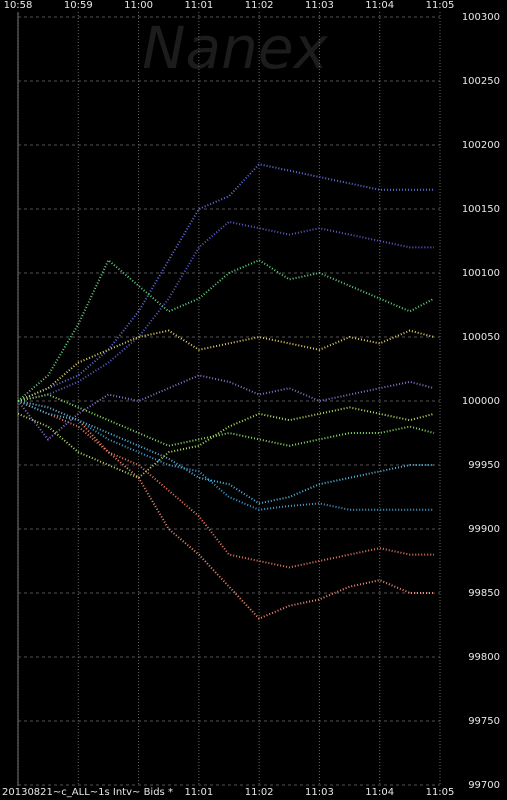  I want to click on y-tick-label: 99950, so click(484, 465).